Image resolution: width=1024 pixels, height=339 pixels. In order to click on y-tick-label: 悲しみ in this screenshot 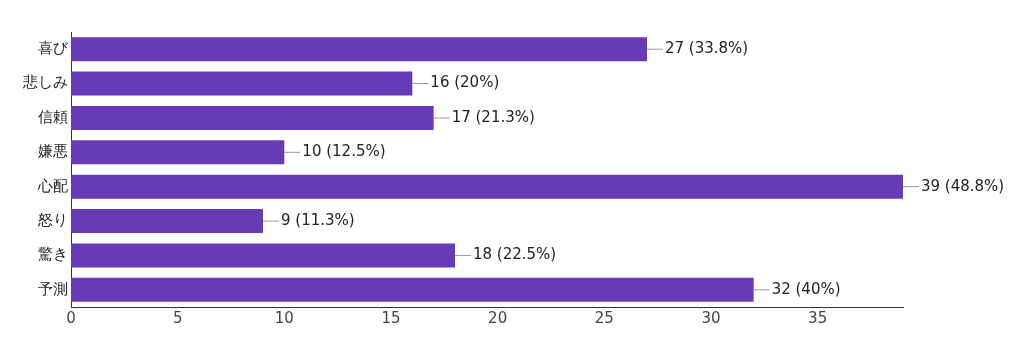, I will do `click(45, 82)`.